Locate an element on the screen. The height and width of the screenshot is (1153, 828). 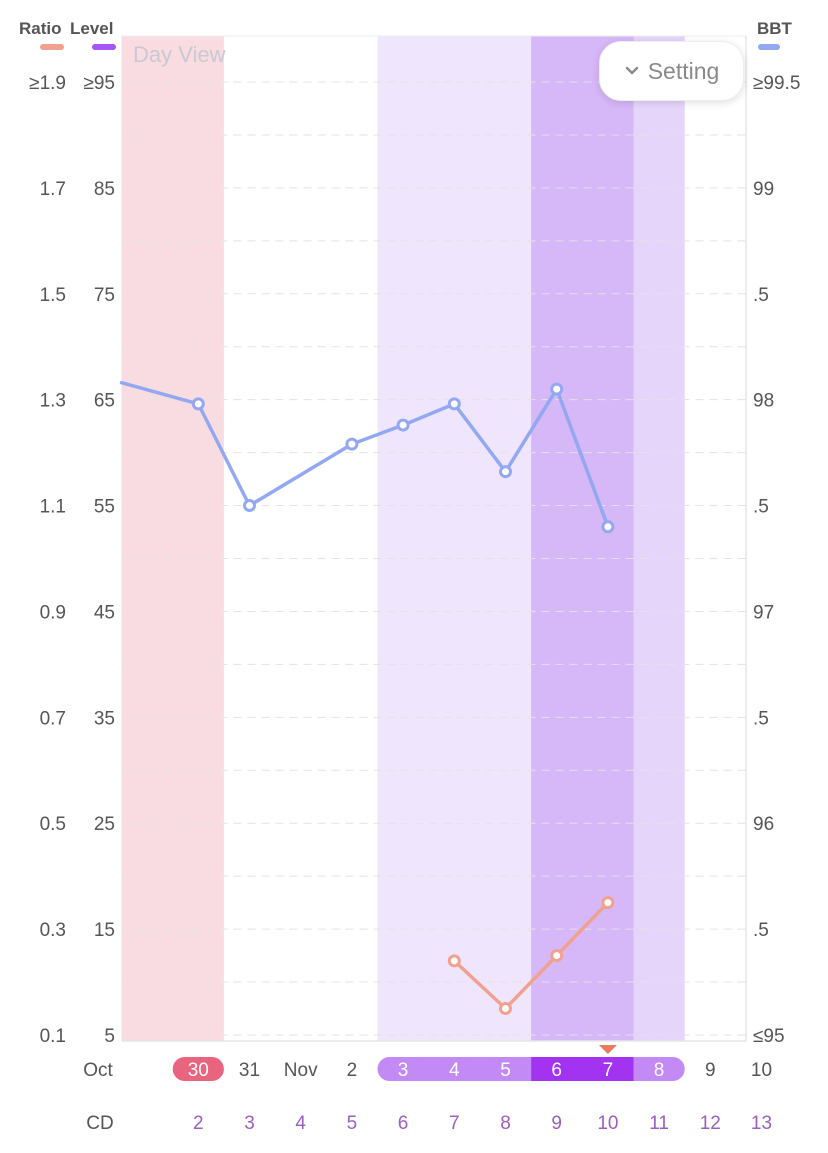
x-date-label: 6 is located at coordinates (556, 1070).